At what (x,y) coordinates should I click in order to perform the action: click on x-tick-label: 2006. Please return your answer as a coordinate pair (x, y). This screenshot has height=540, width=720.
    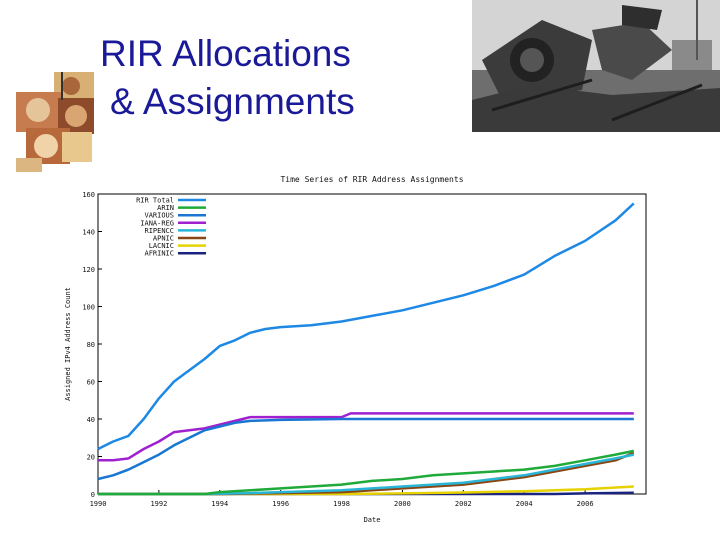
    Looking at the image, I should click on (585, 504).